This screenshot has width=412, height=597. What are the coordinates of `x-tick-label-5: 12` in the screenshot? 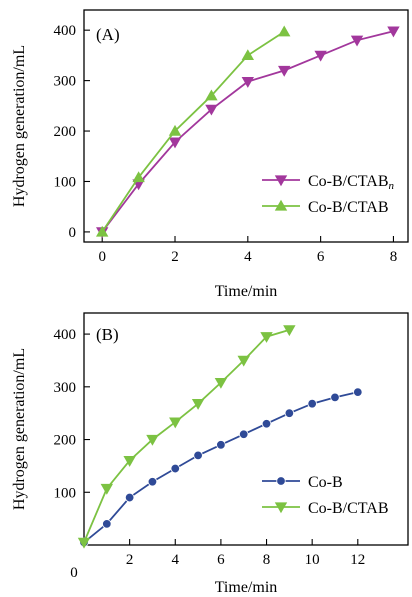 It's located at (357, 560).